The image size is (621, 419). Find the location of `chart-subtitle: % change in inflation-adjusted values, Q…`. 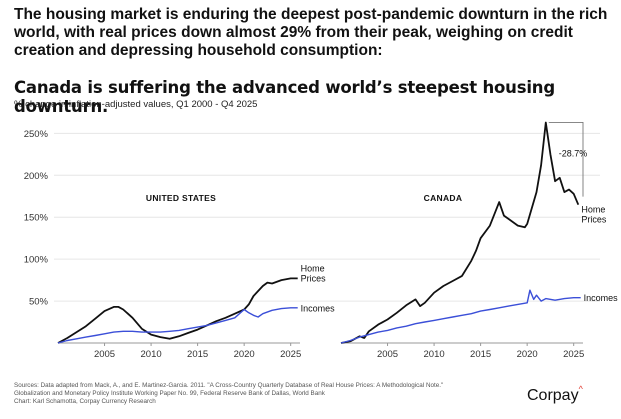

chart-subtitle: % change in inflation-adjusted values, Q… is located at coordinates (136, 104).